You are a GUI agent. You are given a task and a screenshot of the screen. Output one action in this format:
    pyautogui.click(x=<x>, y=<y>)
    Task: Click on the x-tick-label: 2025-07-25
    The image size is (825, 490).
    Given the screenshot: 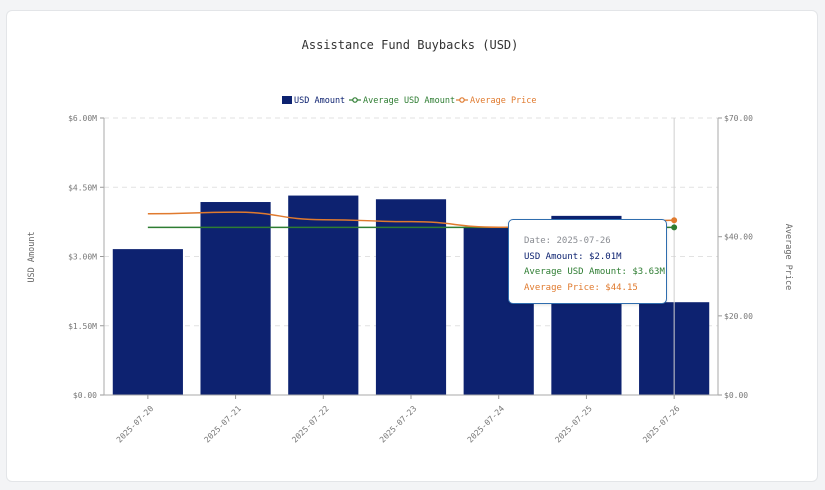 What is the action you would take?
    pyautogui.click(x=573, y=424)
    